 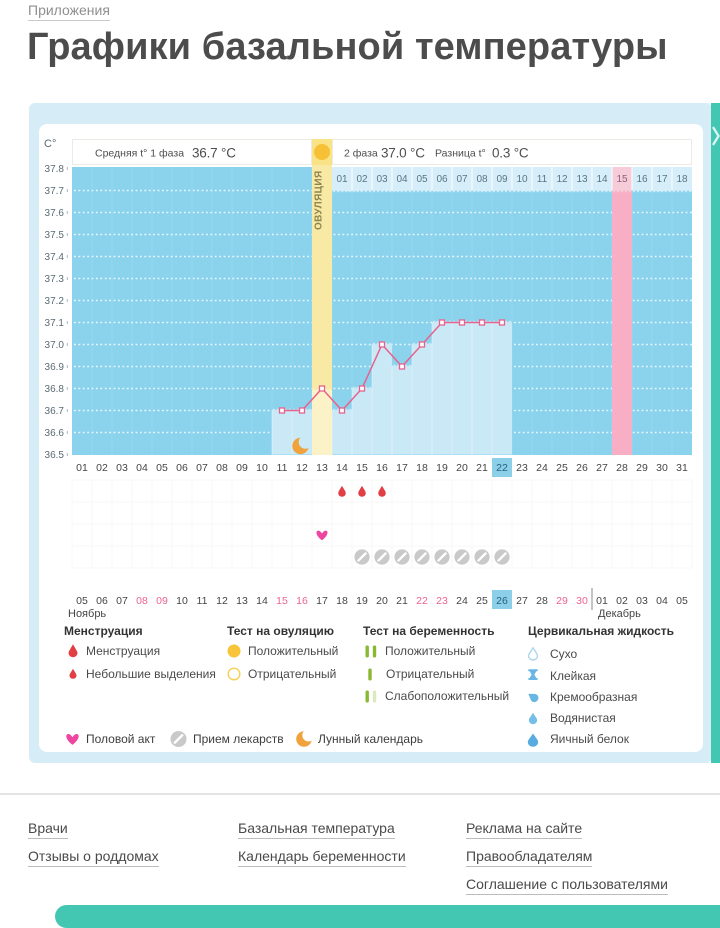 I want to click on svg-text: 24, so click(x=542, y=468).